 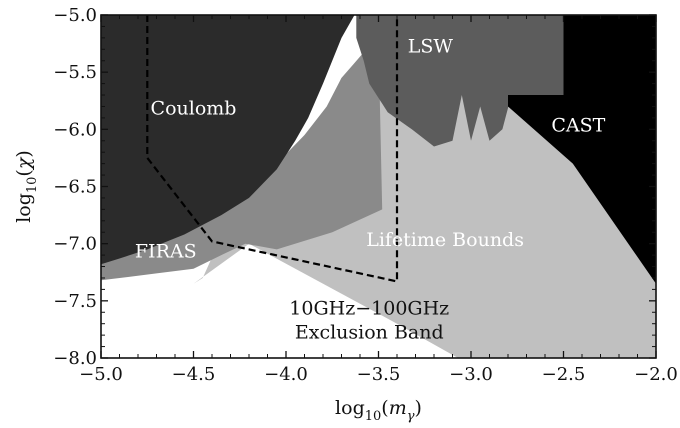 What do you see at coordinates (75, 129) in the screenshot?
I see `y-tick-label: −6.0` at bounding box center [75, 129].